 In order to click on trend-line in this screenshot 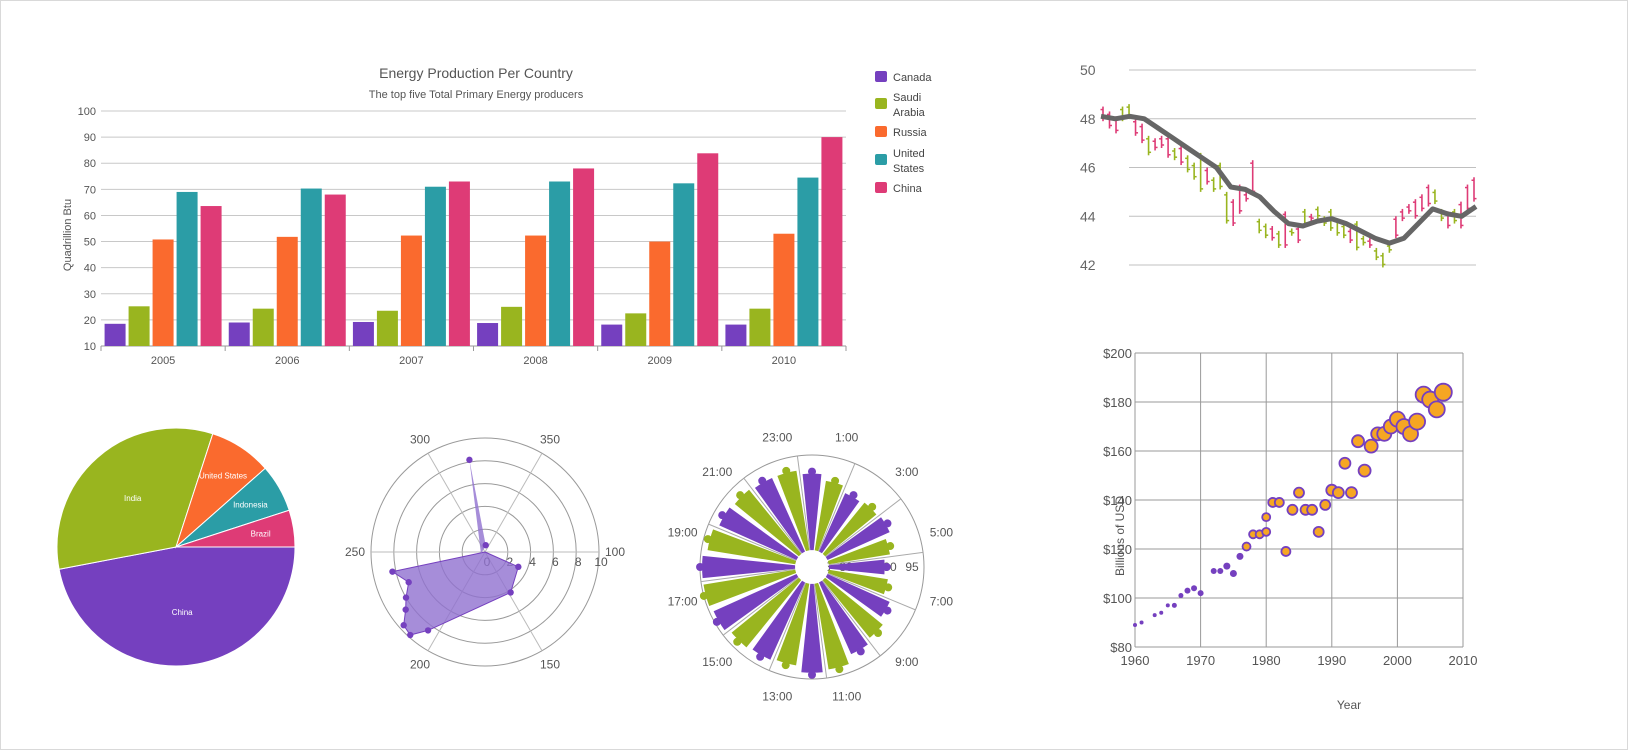, I will do `click(1289, 179)`.